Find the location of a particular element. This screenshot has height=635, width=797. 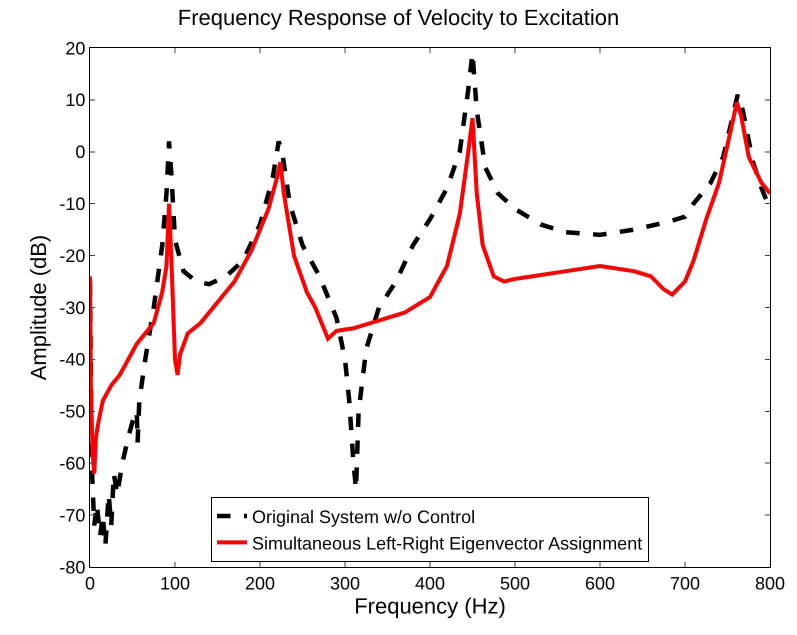

y-tick-label: -70 is located at coordinates (72, 515).